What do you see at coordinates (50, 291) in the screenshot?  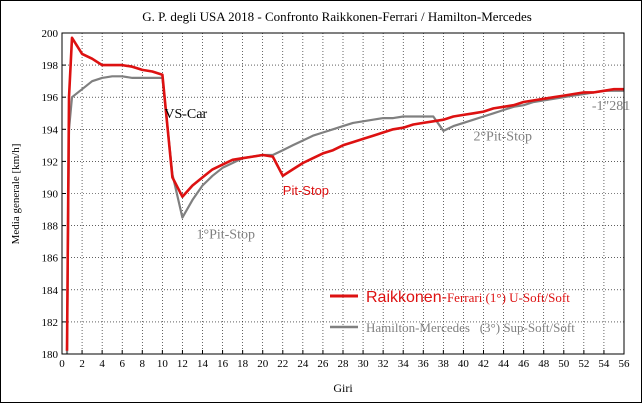 I see `y-tick-2: 184` at bounding box center [50, 291].